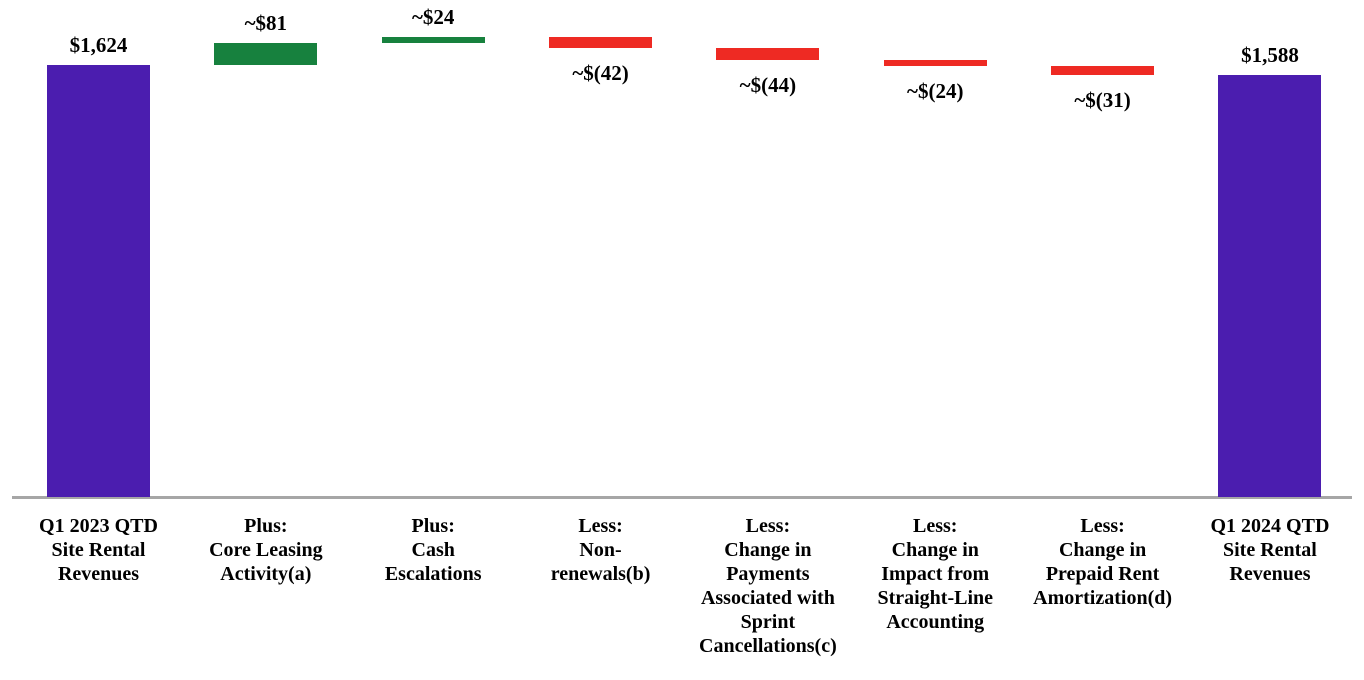 The image size is (1364, 680). Describe the element at coordinates (98, 45) in the screenshot. I see `bar-value-label: $1,624` at that location.